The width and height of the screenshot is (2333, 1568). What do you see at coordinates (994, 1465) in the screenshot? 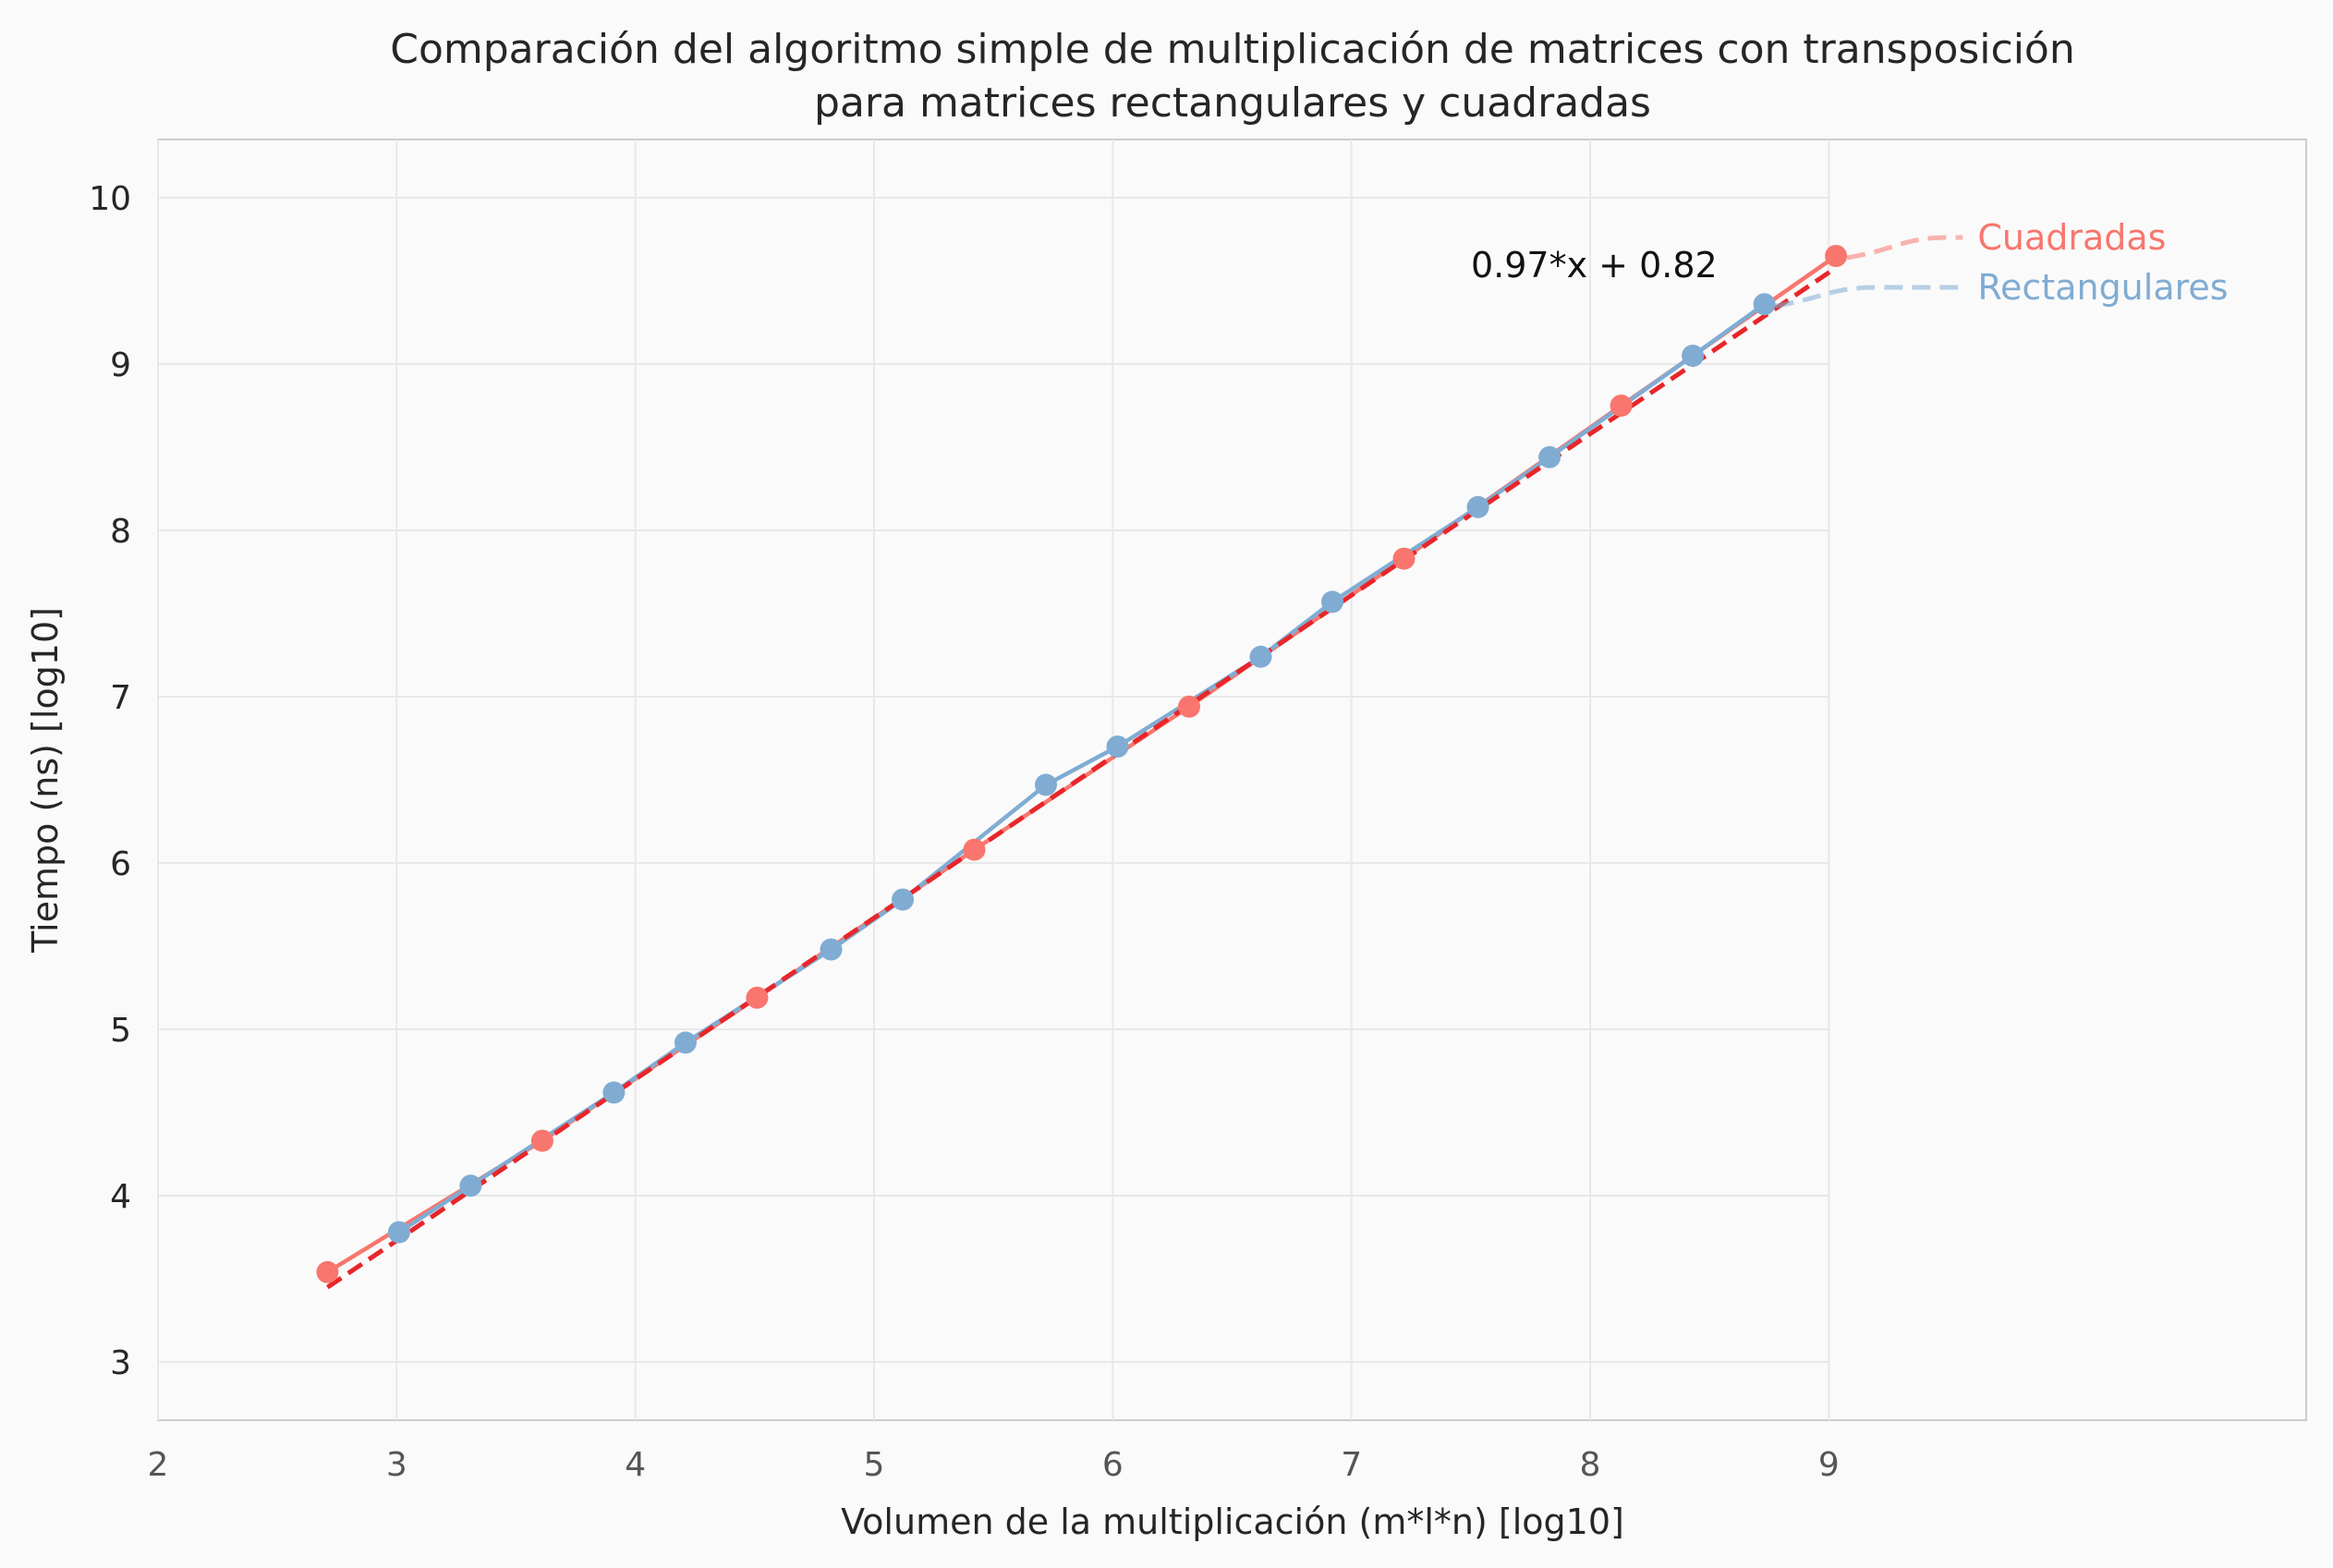
I see `x-tick-labels: 2 3 4 5 6 7 8 9` at bounding box center [994, 1465].